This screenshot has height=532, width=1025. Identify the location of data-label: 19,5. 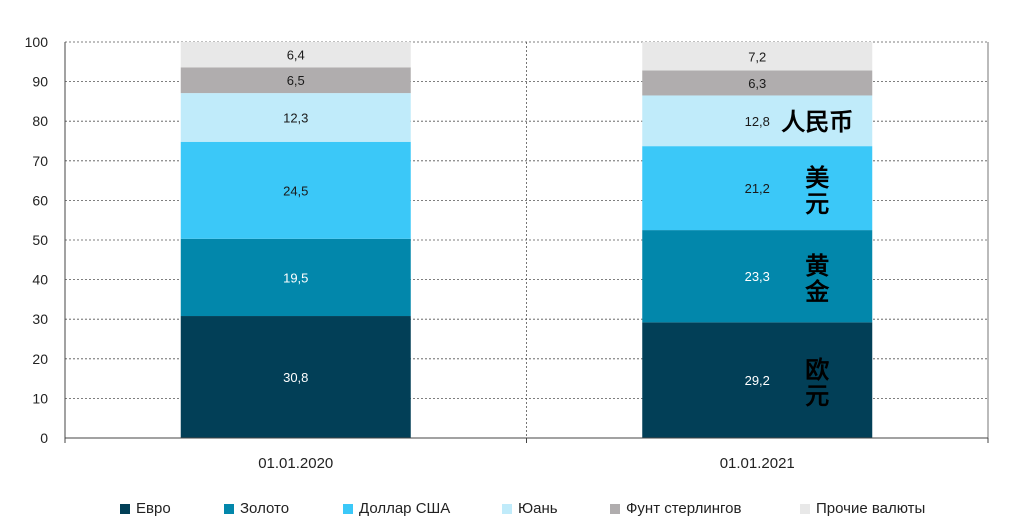
(295, 277).